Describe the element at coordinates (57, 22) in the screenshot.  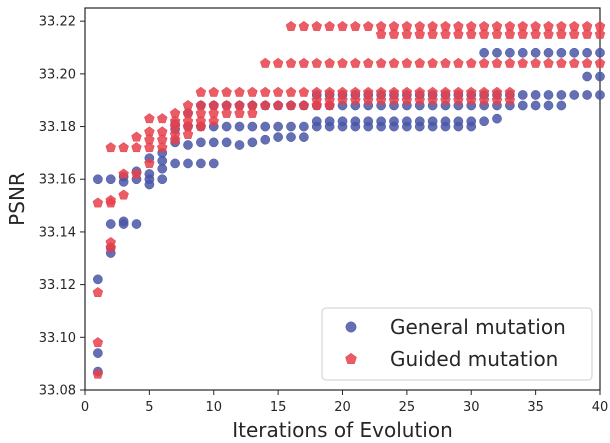
I see `y-tick-label: 33.22` at that location.